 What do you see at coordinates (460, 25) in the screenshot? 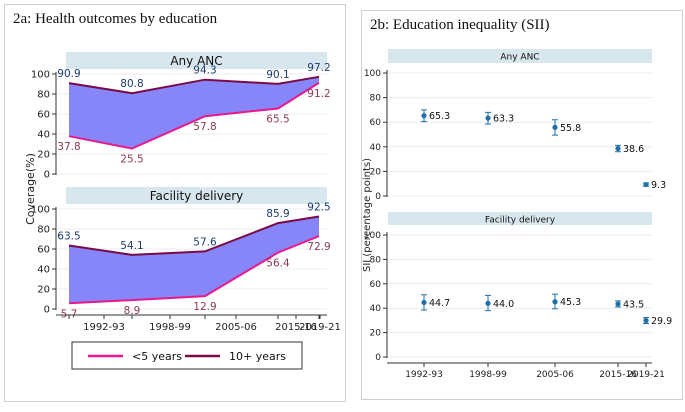
I see `panel-2b-title: 2b: Education inequality (SII)` at bounding box center [460, 25].